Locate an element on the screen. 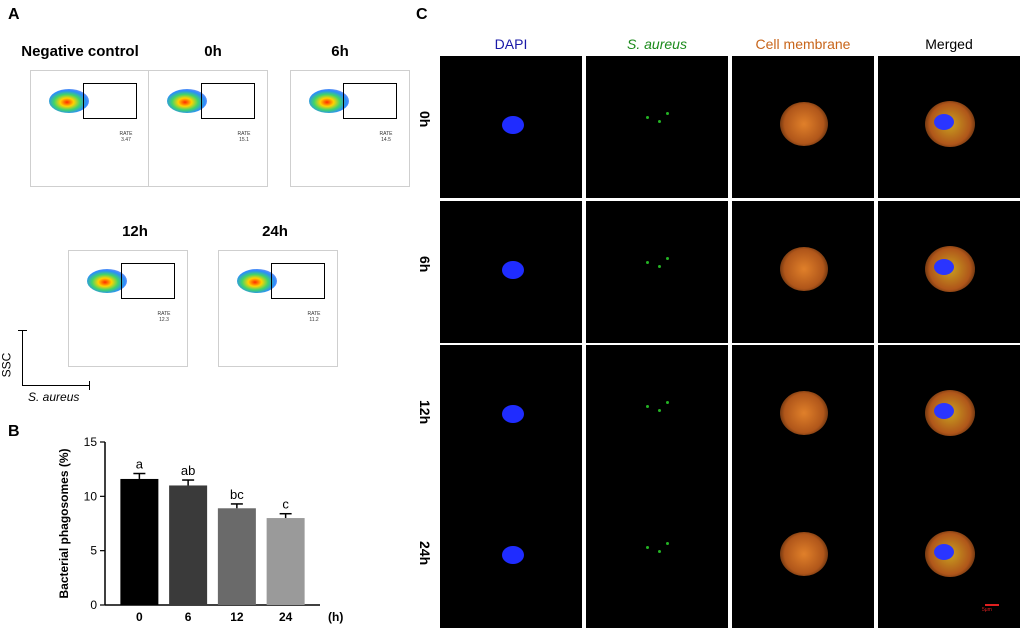  rate-readout: RATE 15.1 is located at coordinates (244, 137).